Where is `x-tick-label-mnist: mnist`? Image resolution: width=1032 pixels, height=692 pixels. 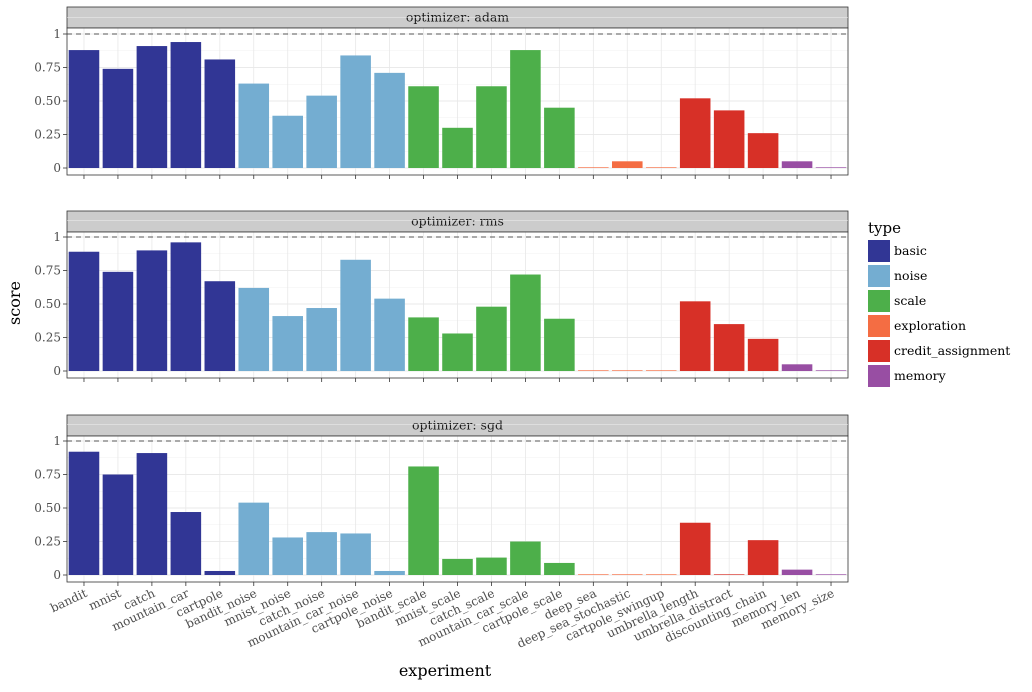 x-tick-label-mnist: mnist is located at coordinates (105, 599).